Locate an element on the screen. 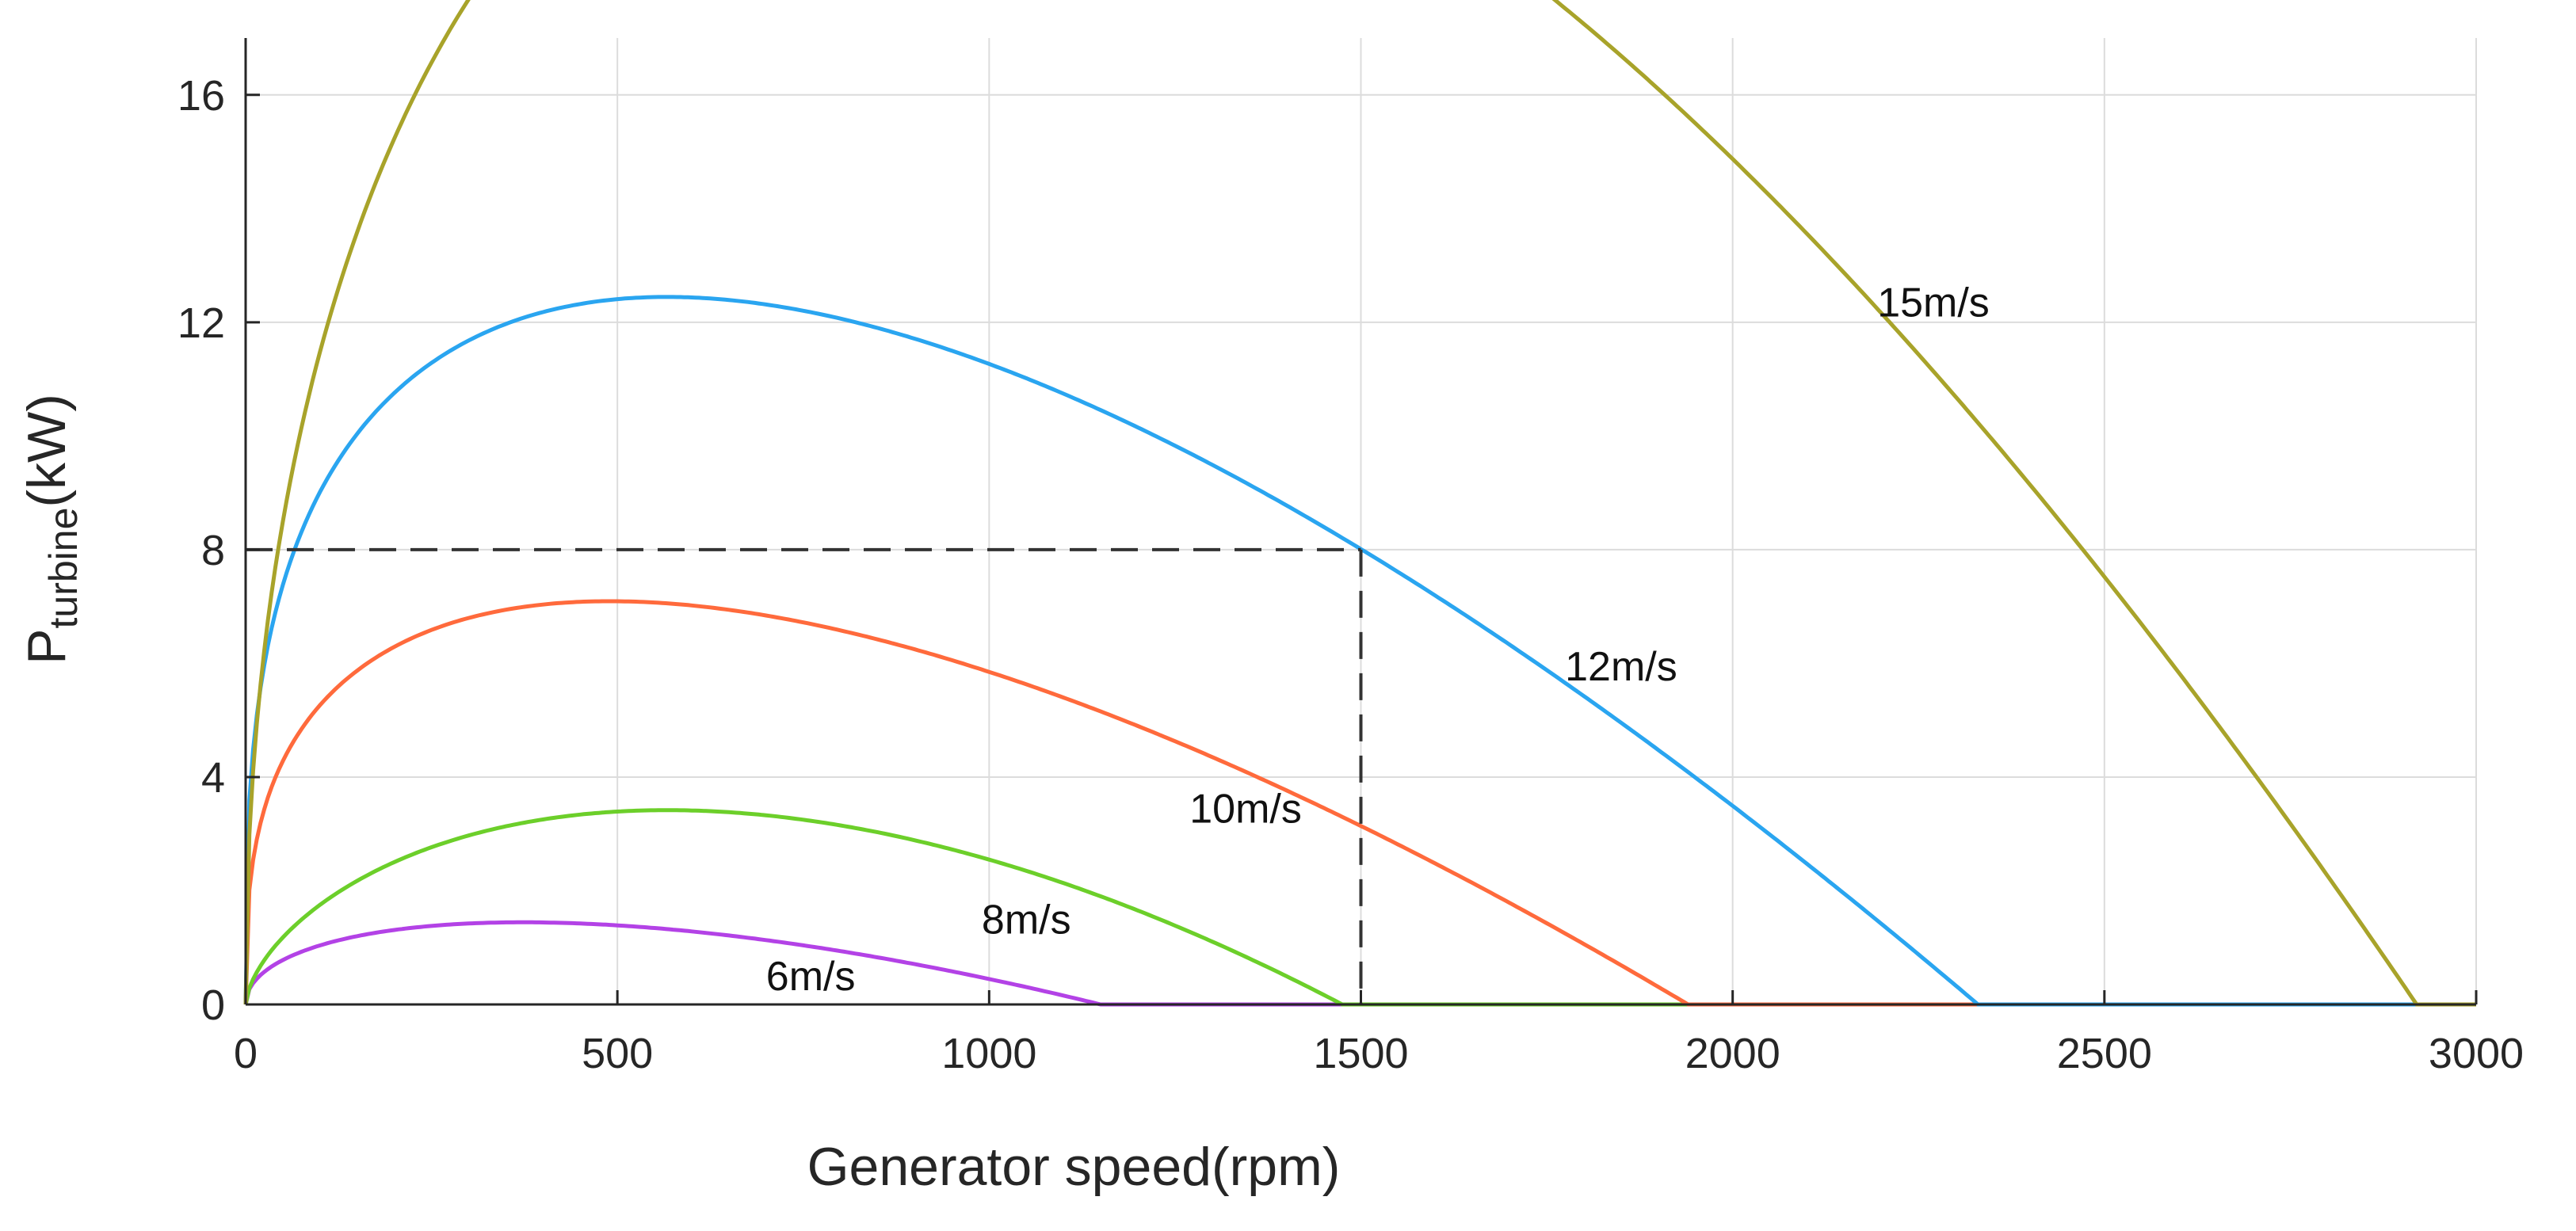  y-axis-title: Pturbine(kW) is located at coordinates (51, 529).